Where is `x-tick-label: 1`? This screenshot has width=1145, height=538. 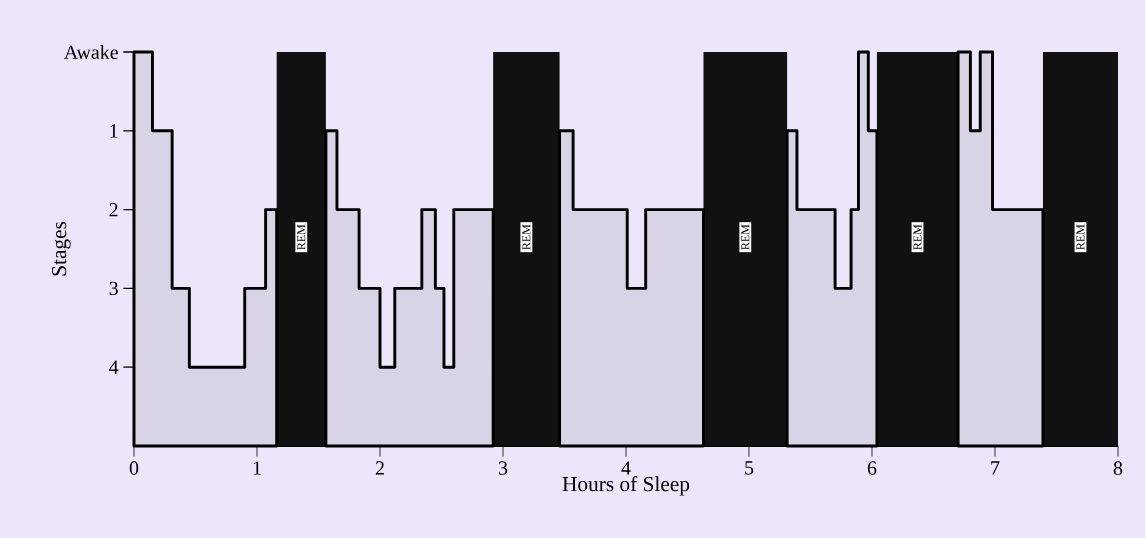 x-tick-label: 1 is located at coordinates (257, 468).